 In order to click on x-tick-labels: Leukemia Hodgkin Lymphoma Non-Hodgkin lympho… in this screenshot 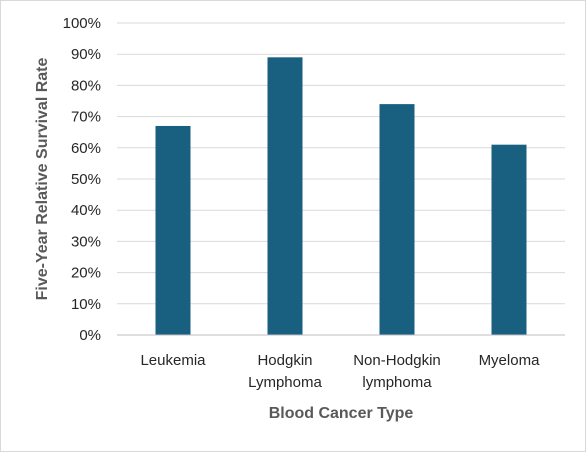, I will do `click(340, 371)`.